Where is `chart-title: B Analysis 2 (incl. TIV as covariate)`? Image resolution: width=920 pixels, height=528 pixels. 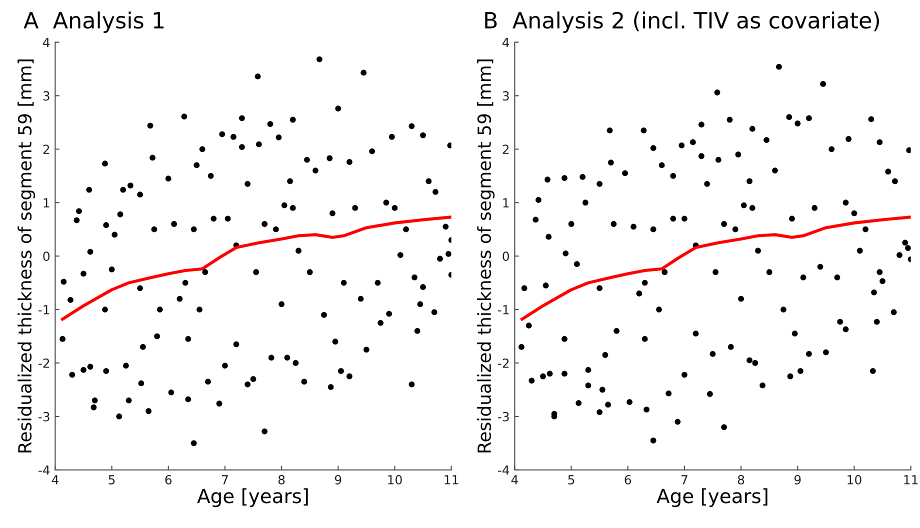 chart-title: B Analysis 2 (incl. TIV as covariate) is located at coordinates (682, 22).